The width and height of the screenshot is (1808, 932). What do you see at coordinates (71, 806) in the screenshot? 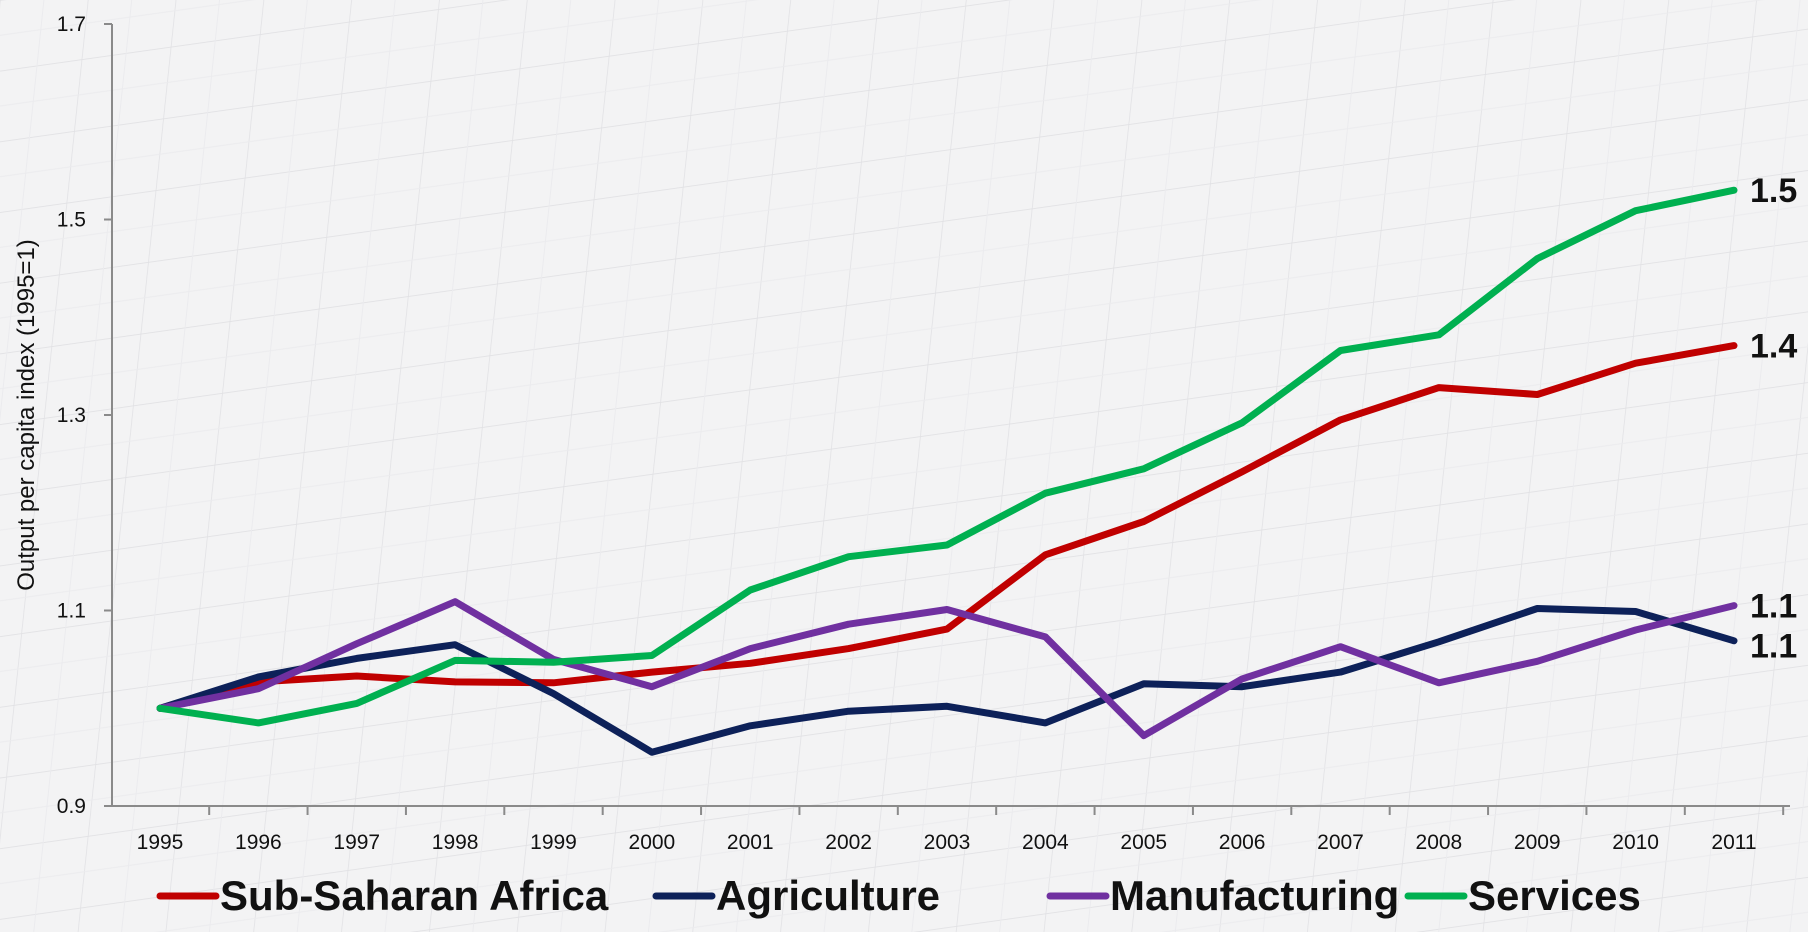
I see `y-tick-label: 0.9` at bounding box center [71, 806].